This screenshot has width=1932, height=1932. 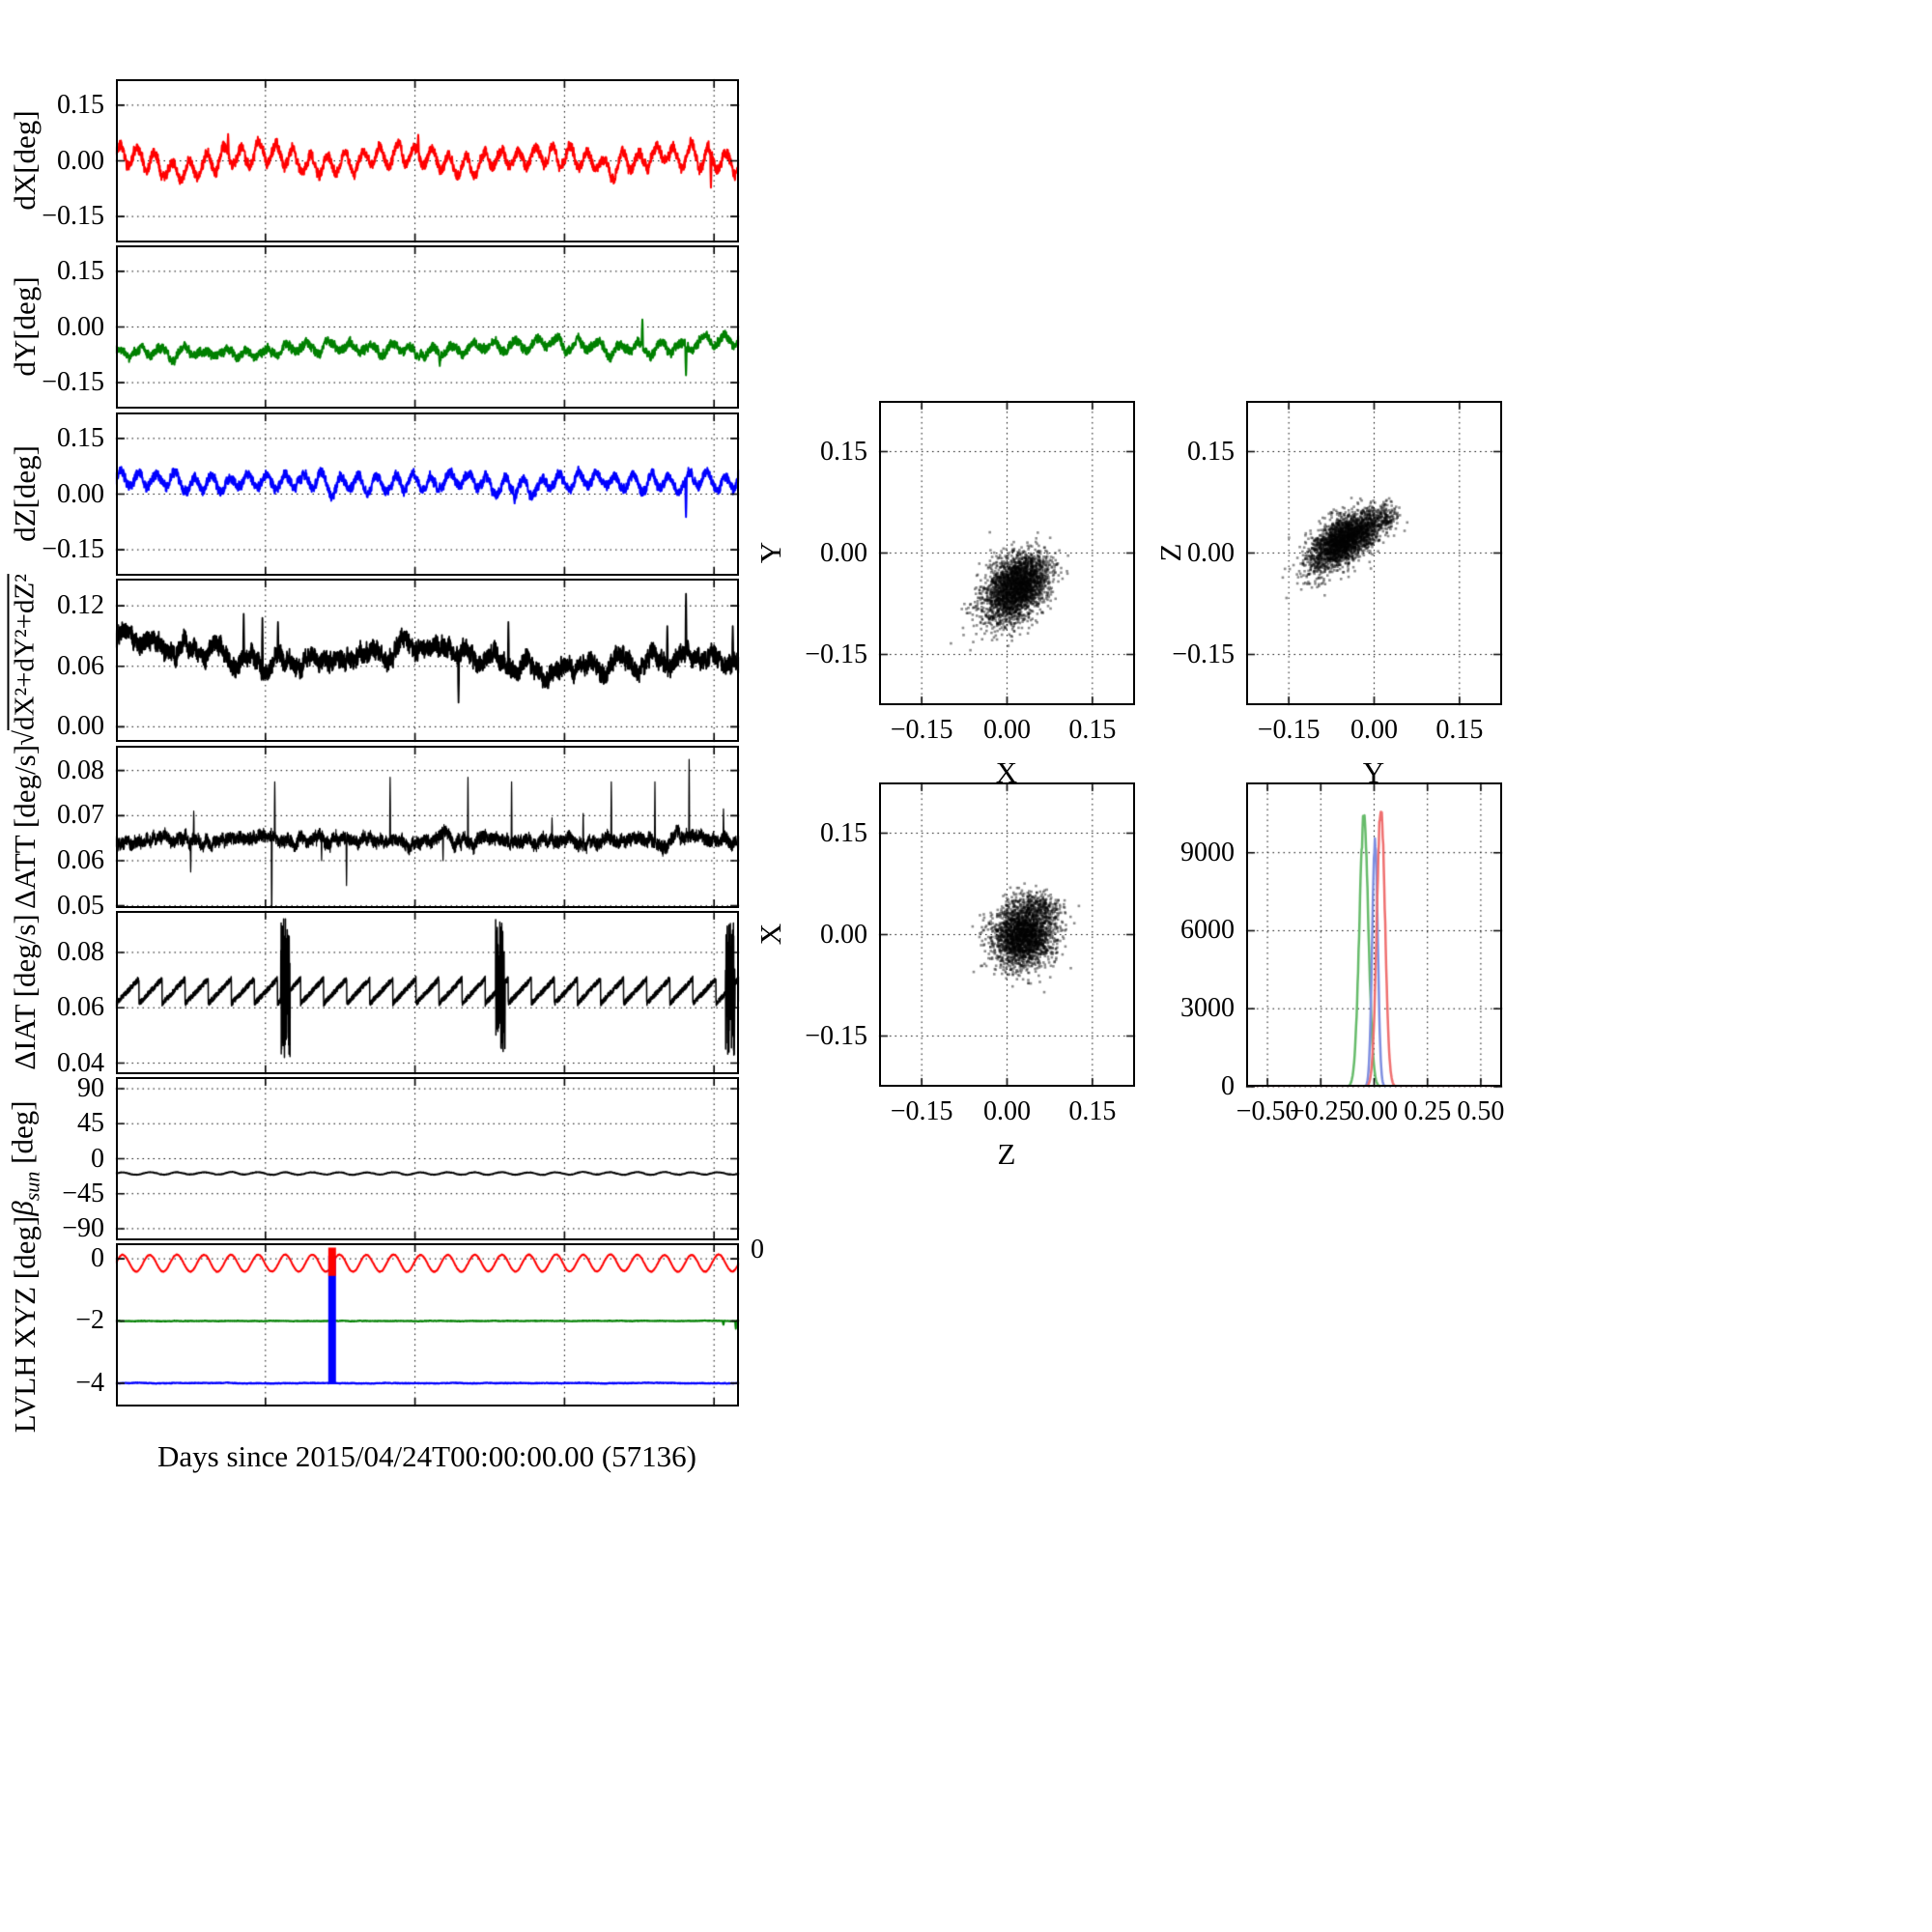 What do you see at coordinates (31, 1186) in the screenshot?
I see `beta-subscript: sun` at bounding box center [31, 1186].